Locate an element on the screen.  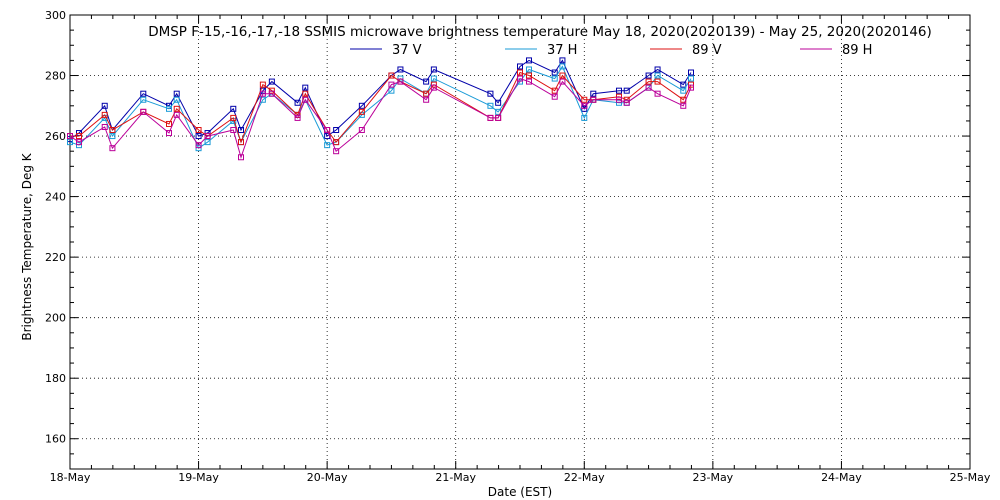
legend: 37 V 37 H 89 V 89 H is located at coordinates (611, 50).